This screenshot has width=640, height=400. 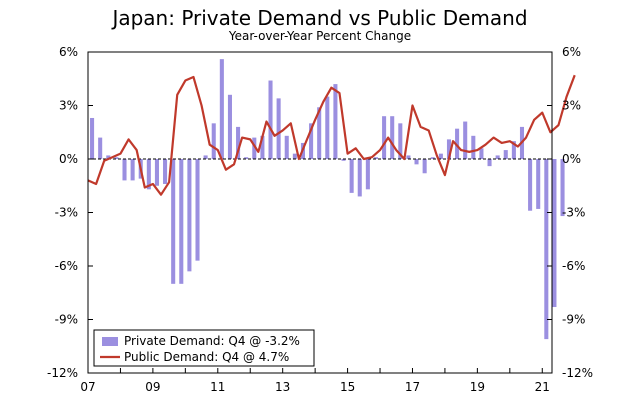 What do you see at coordinates (573, 213) in the screenshot?
I see `y-tick-label-right: -3%` at bounding box center [573, 213].